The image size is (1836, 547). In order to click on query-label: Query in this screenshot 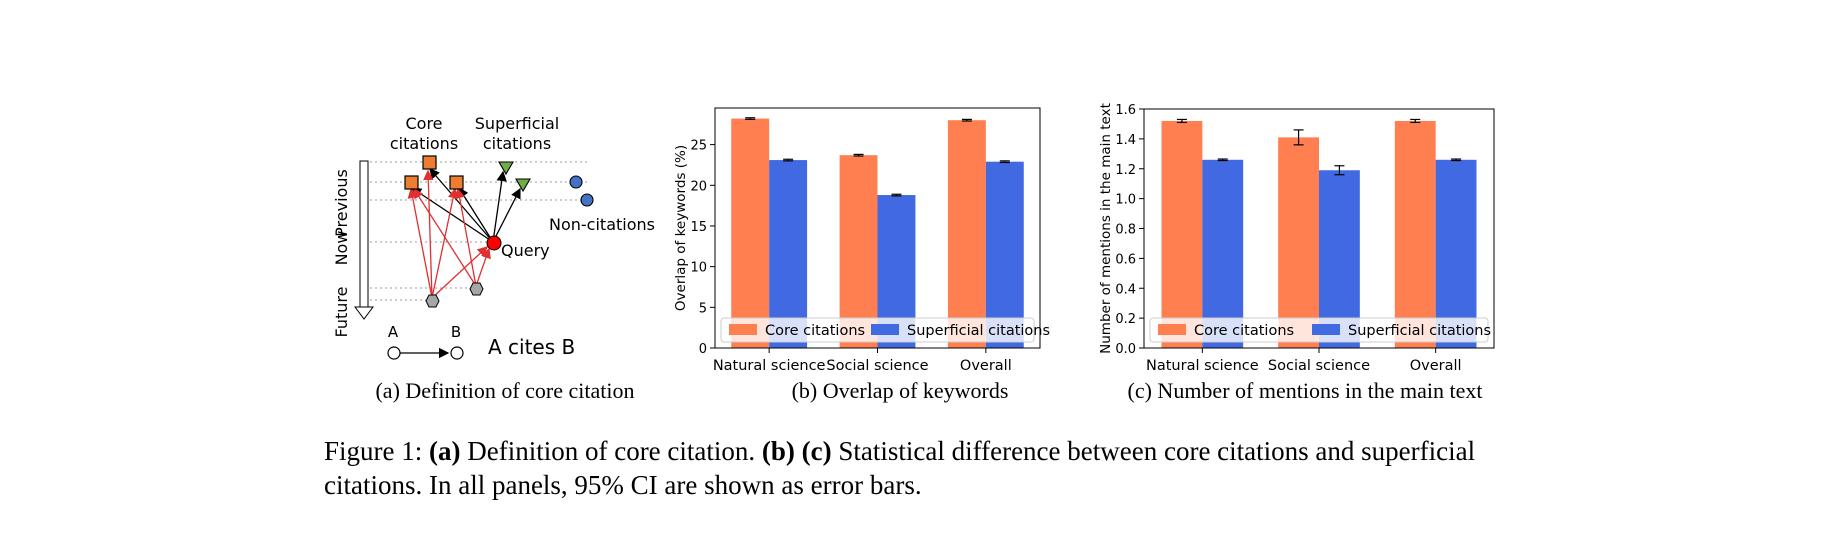, I will do `click(525, 250)`.